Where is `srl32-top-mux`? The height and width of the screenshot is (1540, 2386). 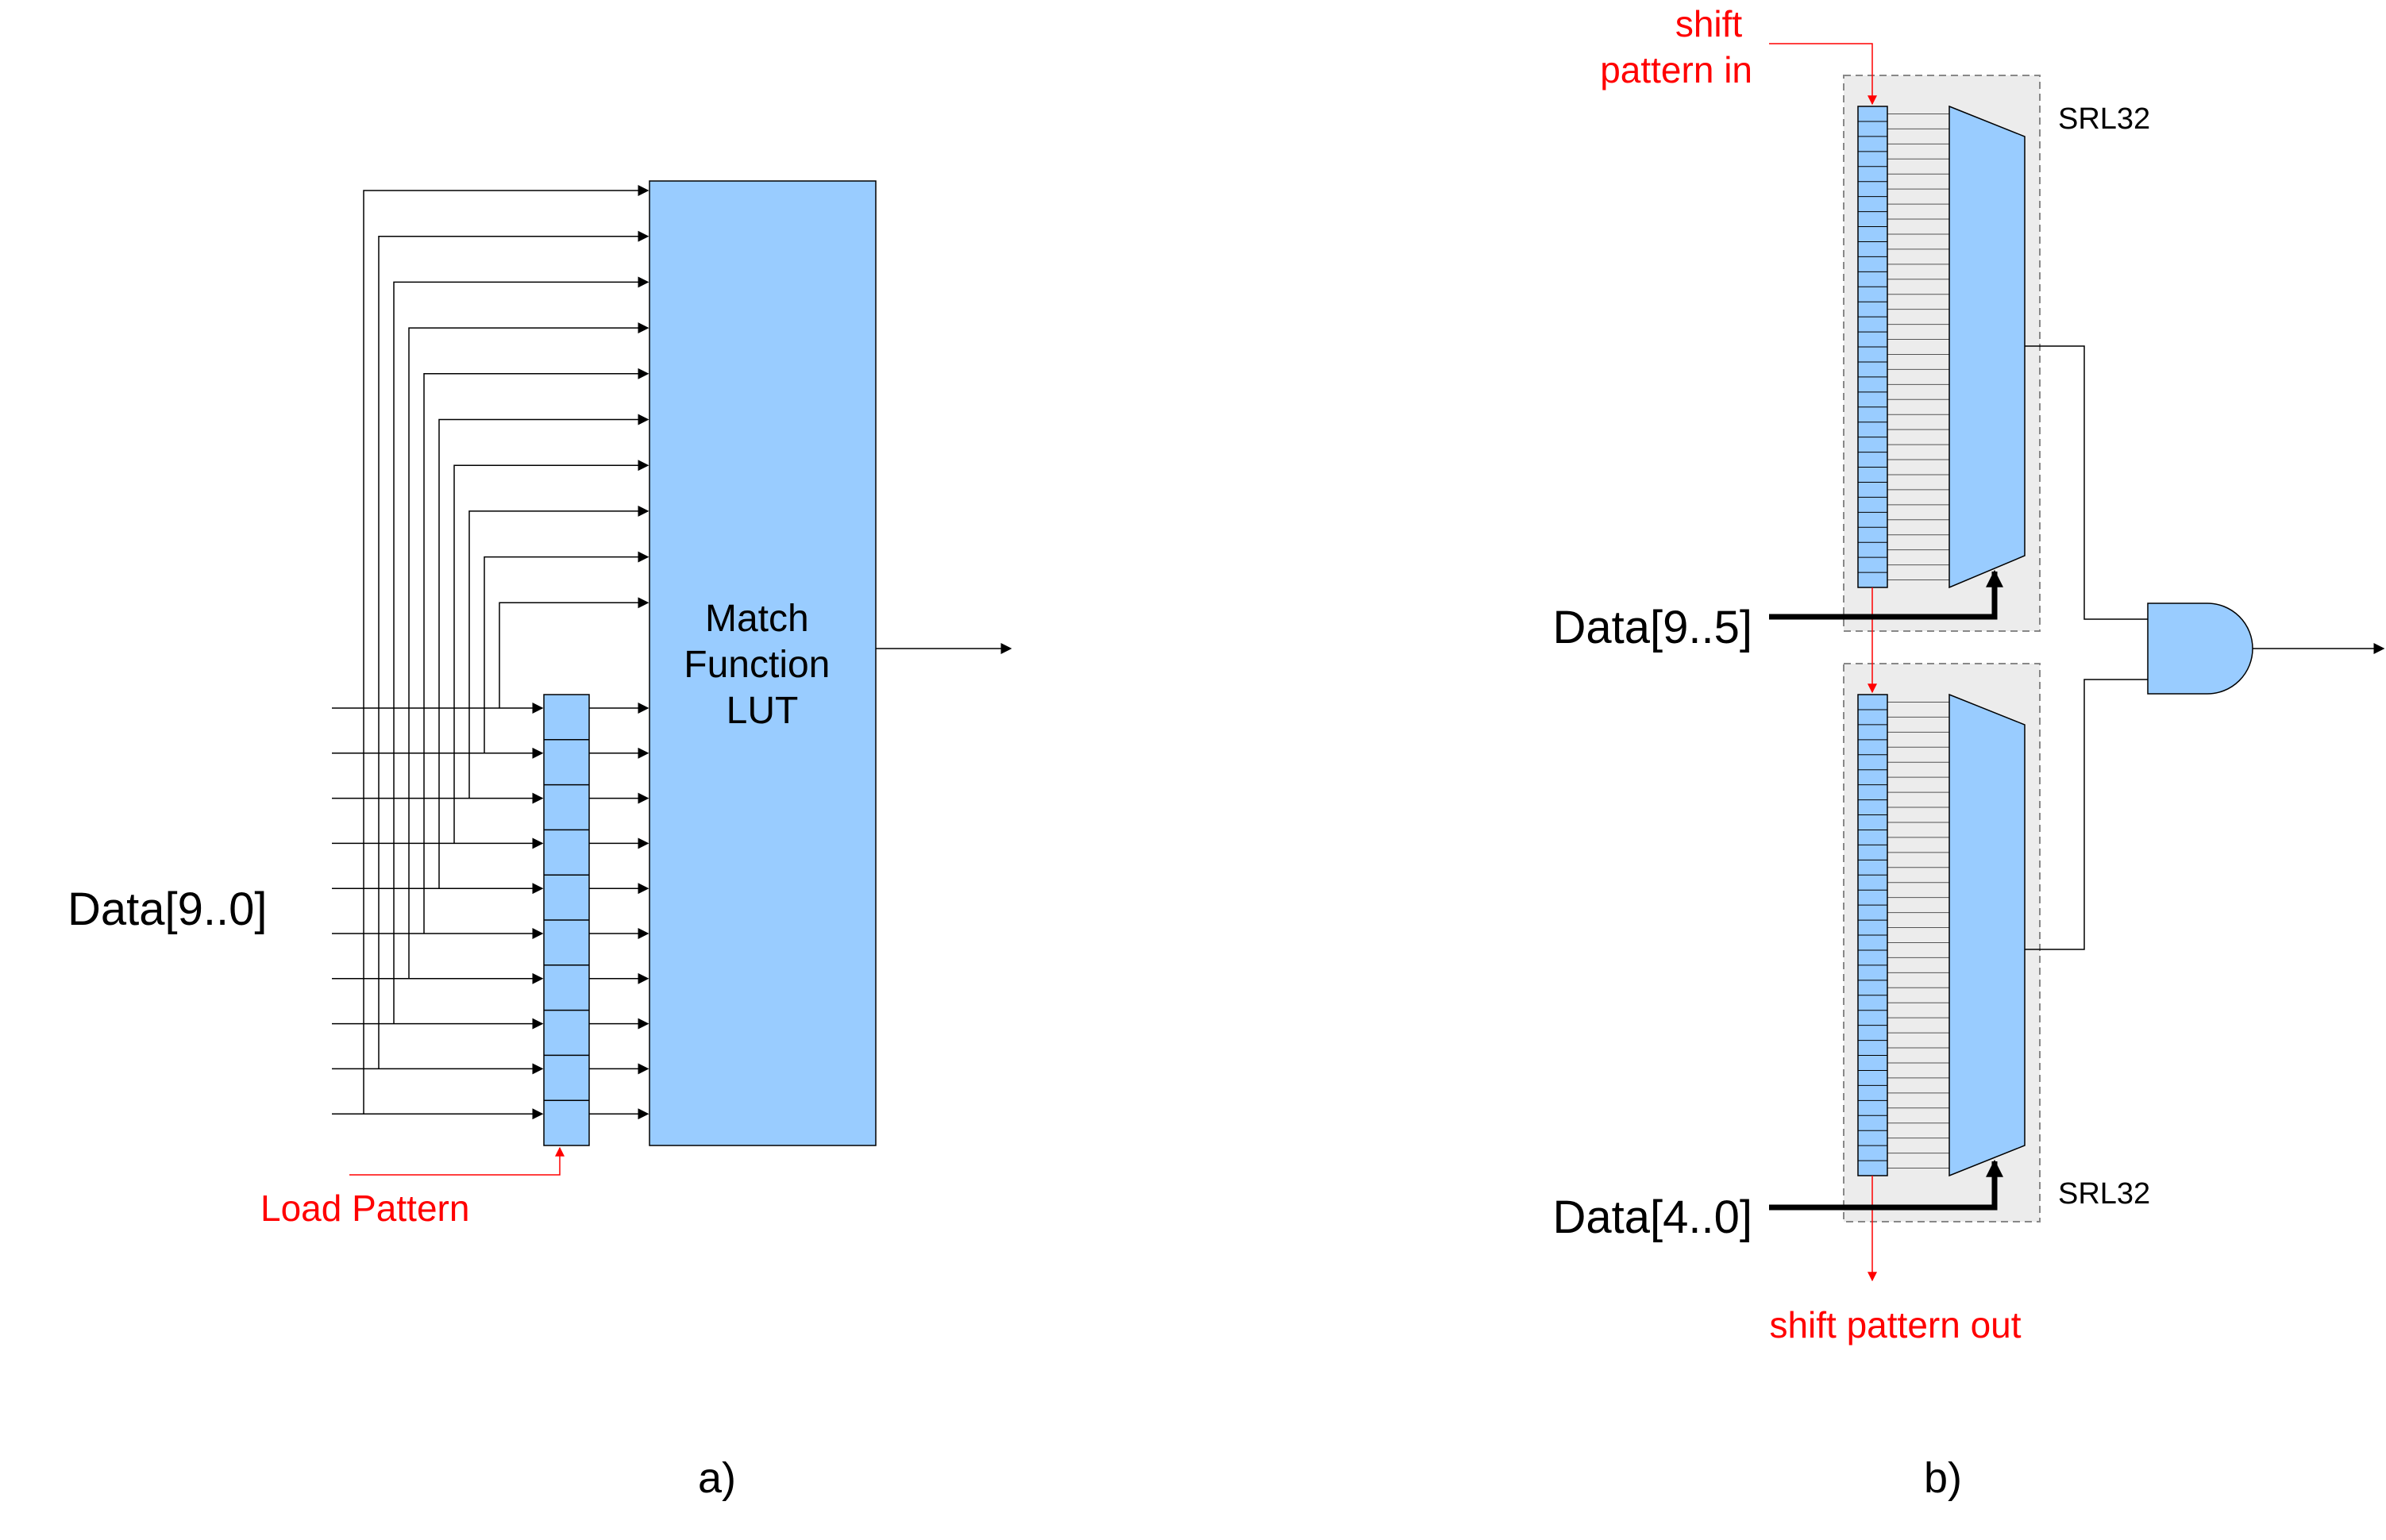
srl32-top-mux is located at coordinates (1987, 347).